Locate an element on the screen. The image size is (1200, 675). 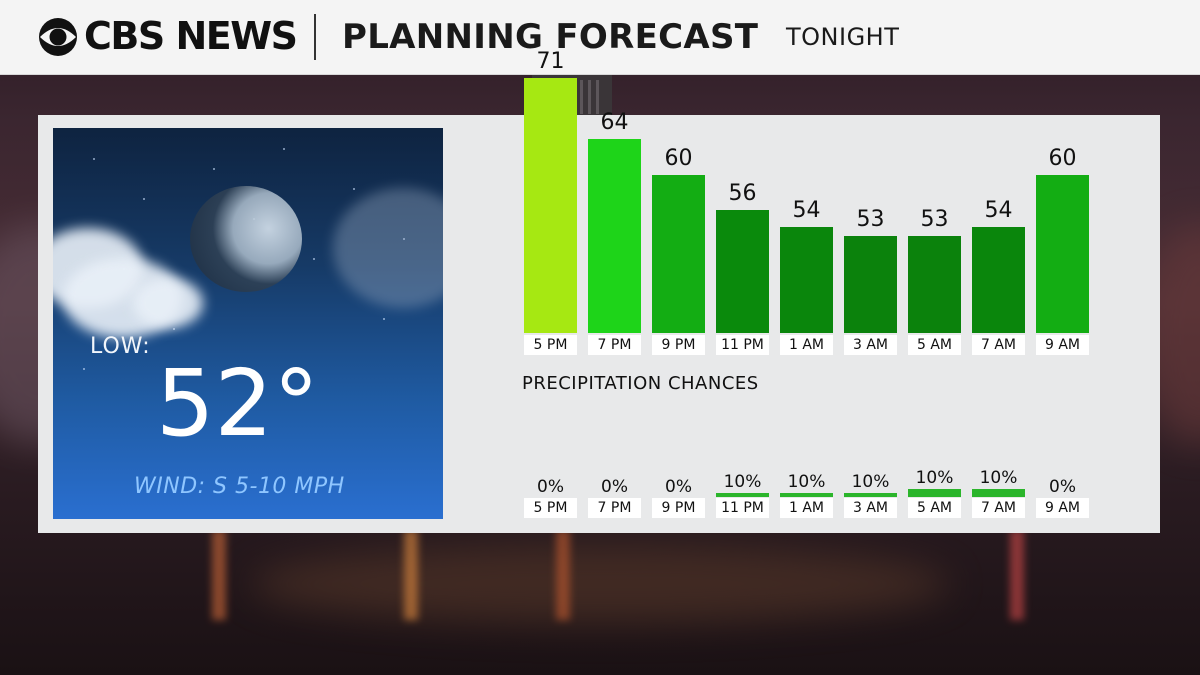
time-tick-label: 3 AM is located at coordinates (870, 345).